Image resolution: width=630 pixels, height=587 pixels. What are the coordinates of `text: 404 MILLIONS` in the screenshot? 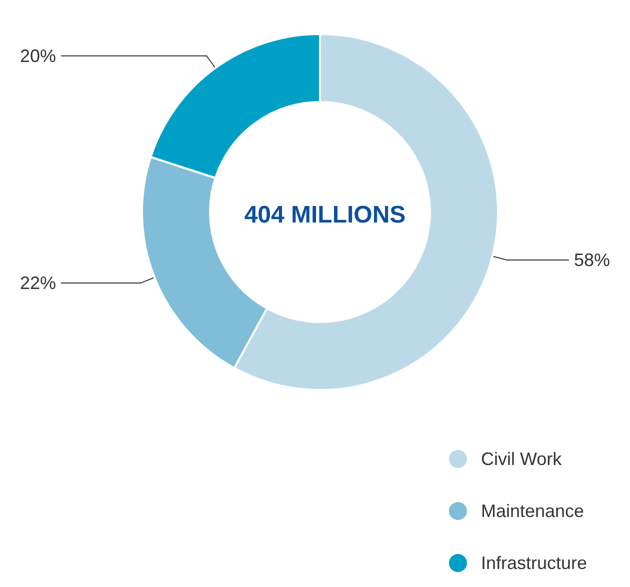 It's located at (325, 215).